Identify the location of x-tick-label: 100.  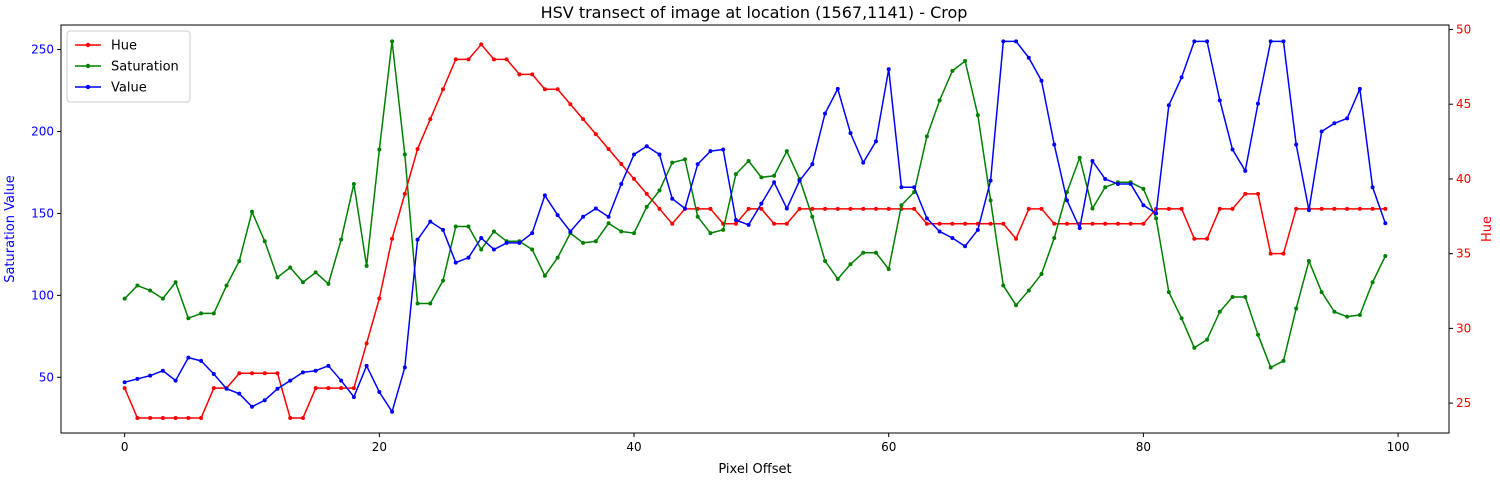
(1398, 447).